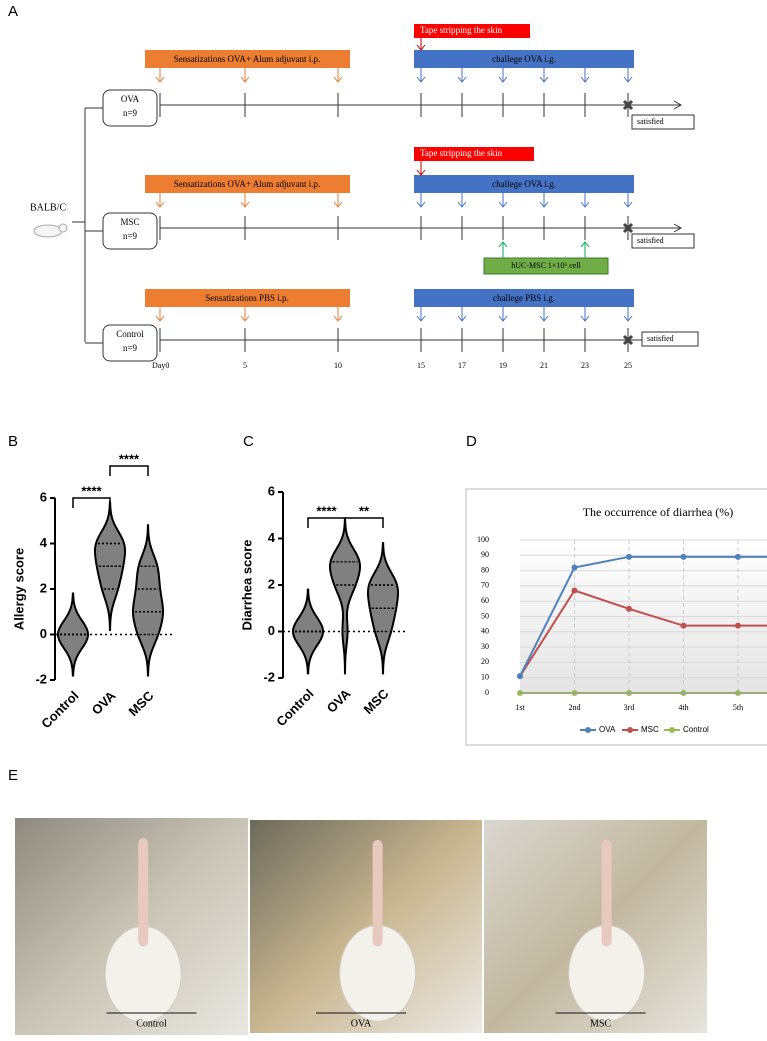  I want to click on day-label: 10, so click(338, 365).